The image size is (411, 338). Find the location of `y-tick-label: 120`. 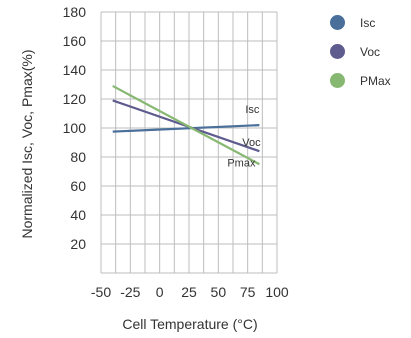

y-tick-label: 120 is located at coordinates (75, 99).